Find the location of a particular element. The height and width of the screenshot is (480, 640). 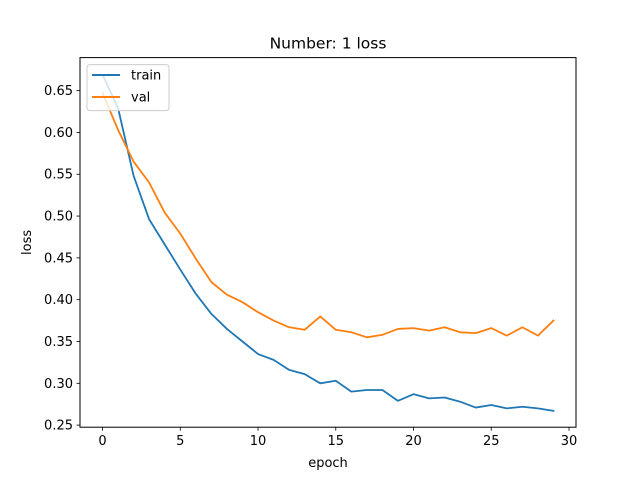

y-tick-label: 0.65 is located at coordinates (58, 91).